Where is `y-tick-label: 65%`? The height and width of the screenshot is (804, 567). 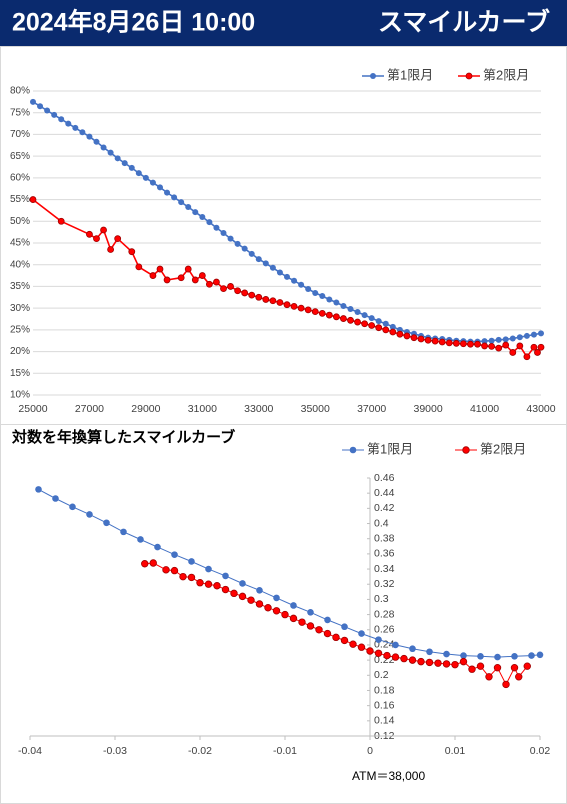
y-tick-label: 65% is located at coordinates (20, 156).